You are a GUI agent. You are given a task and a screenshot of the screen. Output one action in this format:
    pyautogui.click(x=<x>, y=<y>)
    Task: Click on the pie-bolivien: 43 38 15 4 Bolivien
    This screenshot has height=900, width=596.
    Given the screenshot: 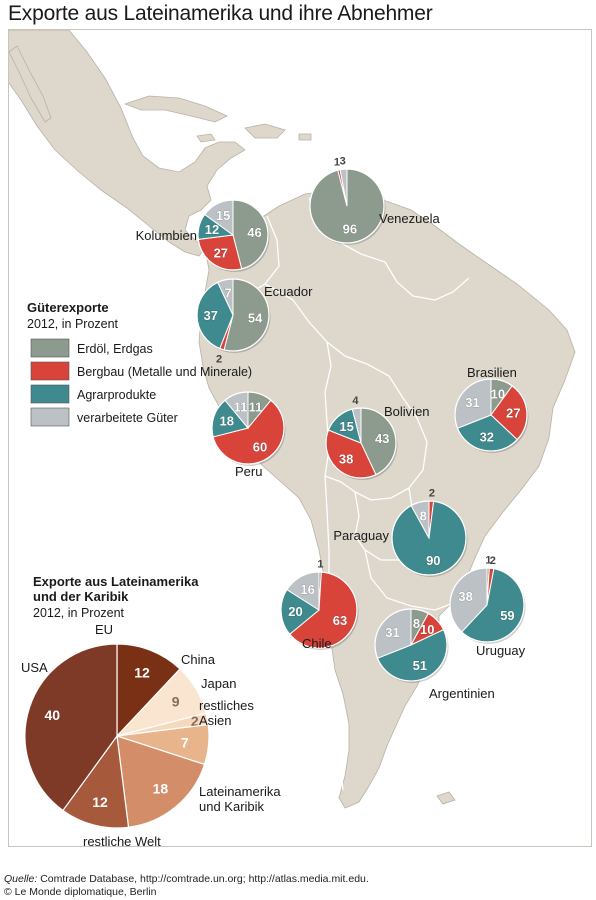 What is the action you would take?
    pyautogui.click(x=377, y=437)
    